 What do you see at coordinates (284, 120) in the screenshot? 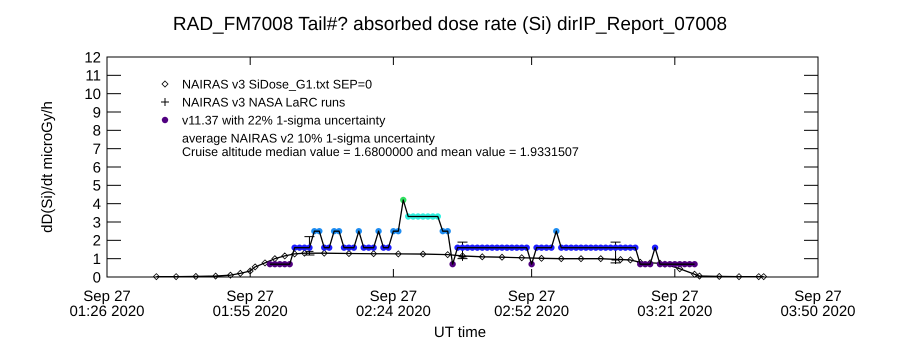
I see `legend-label: v11.37 with 22% 1-sigma uncertainty` at bounding box center [284, 120].